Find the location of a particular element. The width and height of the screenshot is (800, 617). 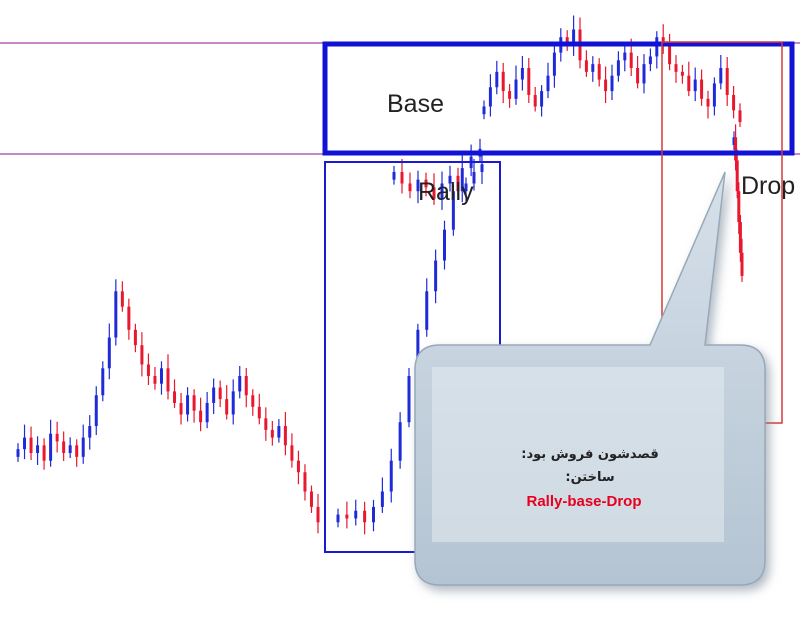

callout-line2: ساختن: is located at coordinates (589, 477).